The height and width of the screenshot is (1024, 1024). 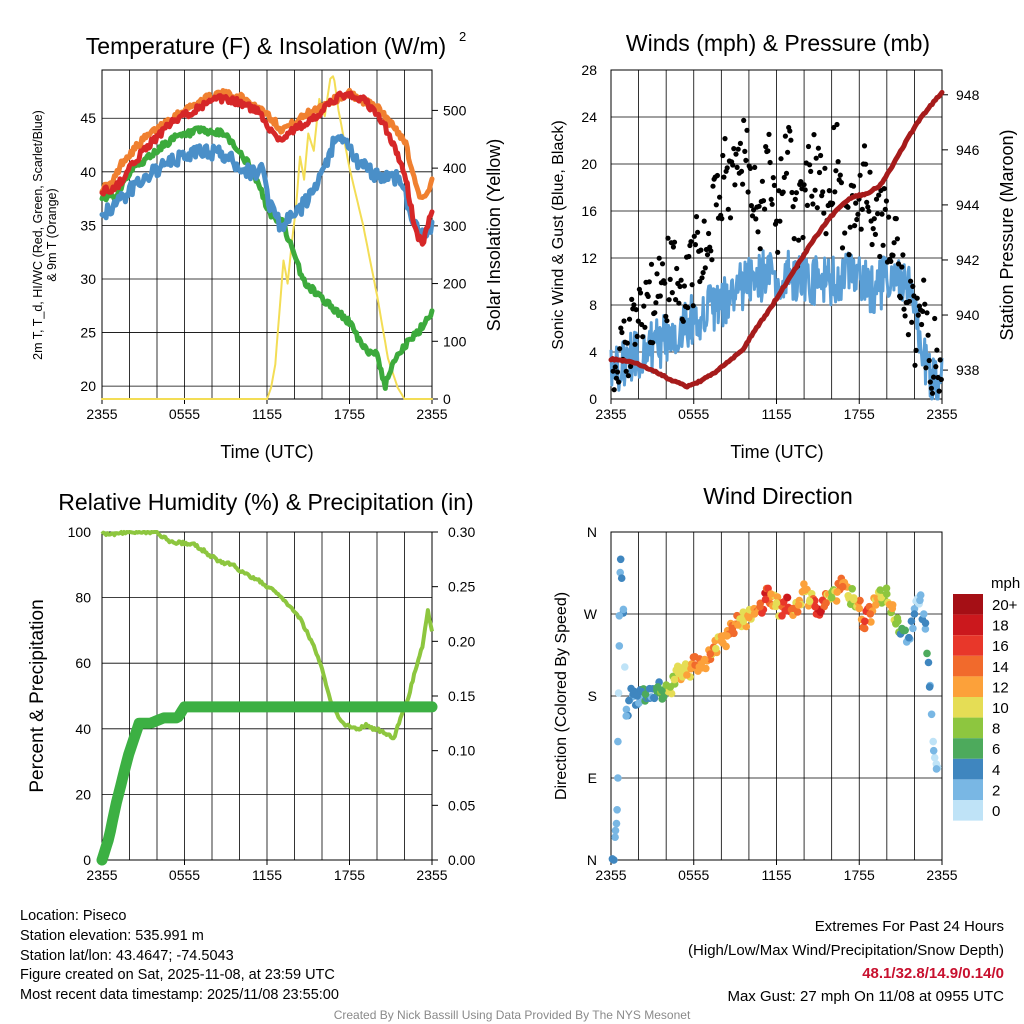 I want to click on y-axis-label: Direction (Colored By Speed), so click(x=561, y=696).